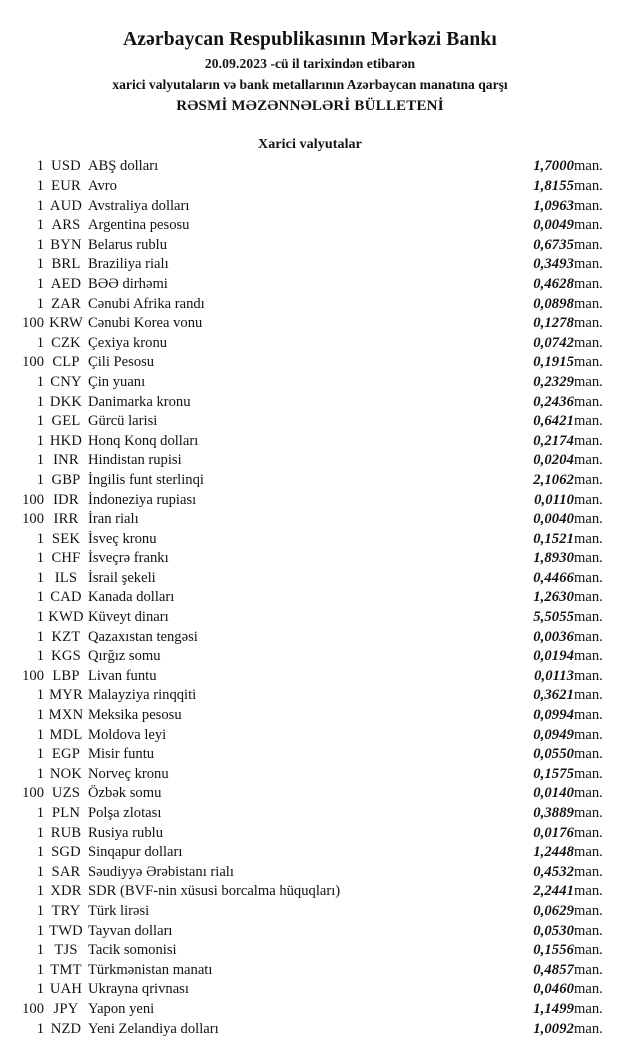 The height and width of the screenshot is (1063, 620). What do you see at coordinates (310, 814) in the screenshot?
I see `table-row: 1 PLN Polşa zlotası 0,3889 man.` at bounding box center [310, 814].